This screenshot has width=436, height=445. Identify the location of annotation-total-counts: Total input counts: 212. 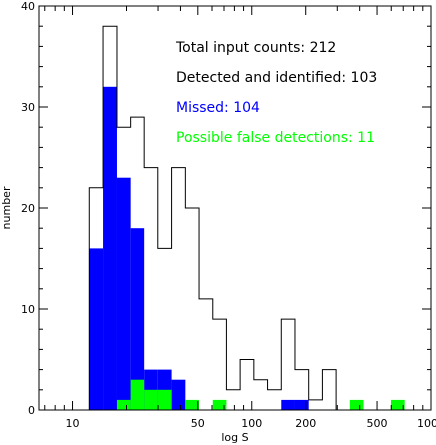
(255, 48).